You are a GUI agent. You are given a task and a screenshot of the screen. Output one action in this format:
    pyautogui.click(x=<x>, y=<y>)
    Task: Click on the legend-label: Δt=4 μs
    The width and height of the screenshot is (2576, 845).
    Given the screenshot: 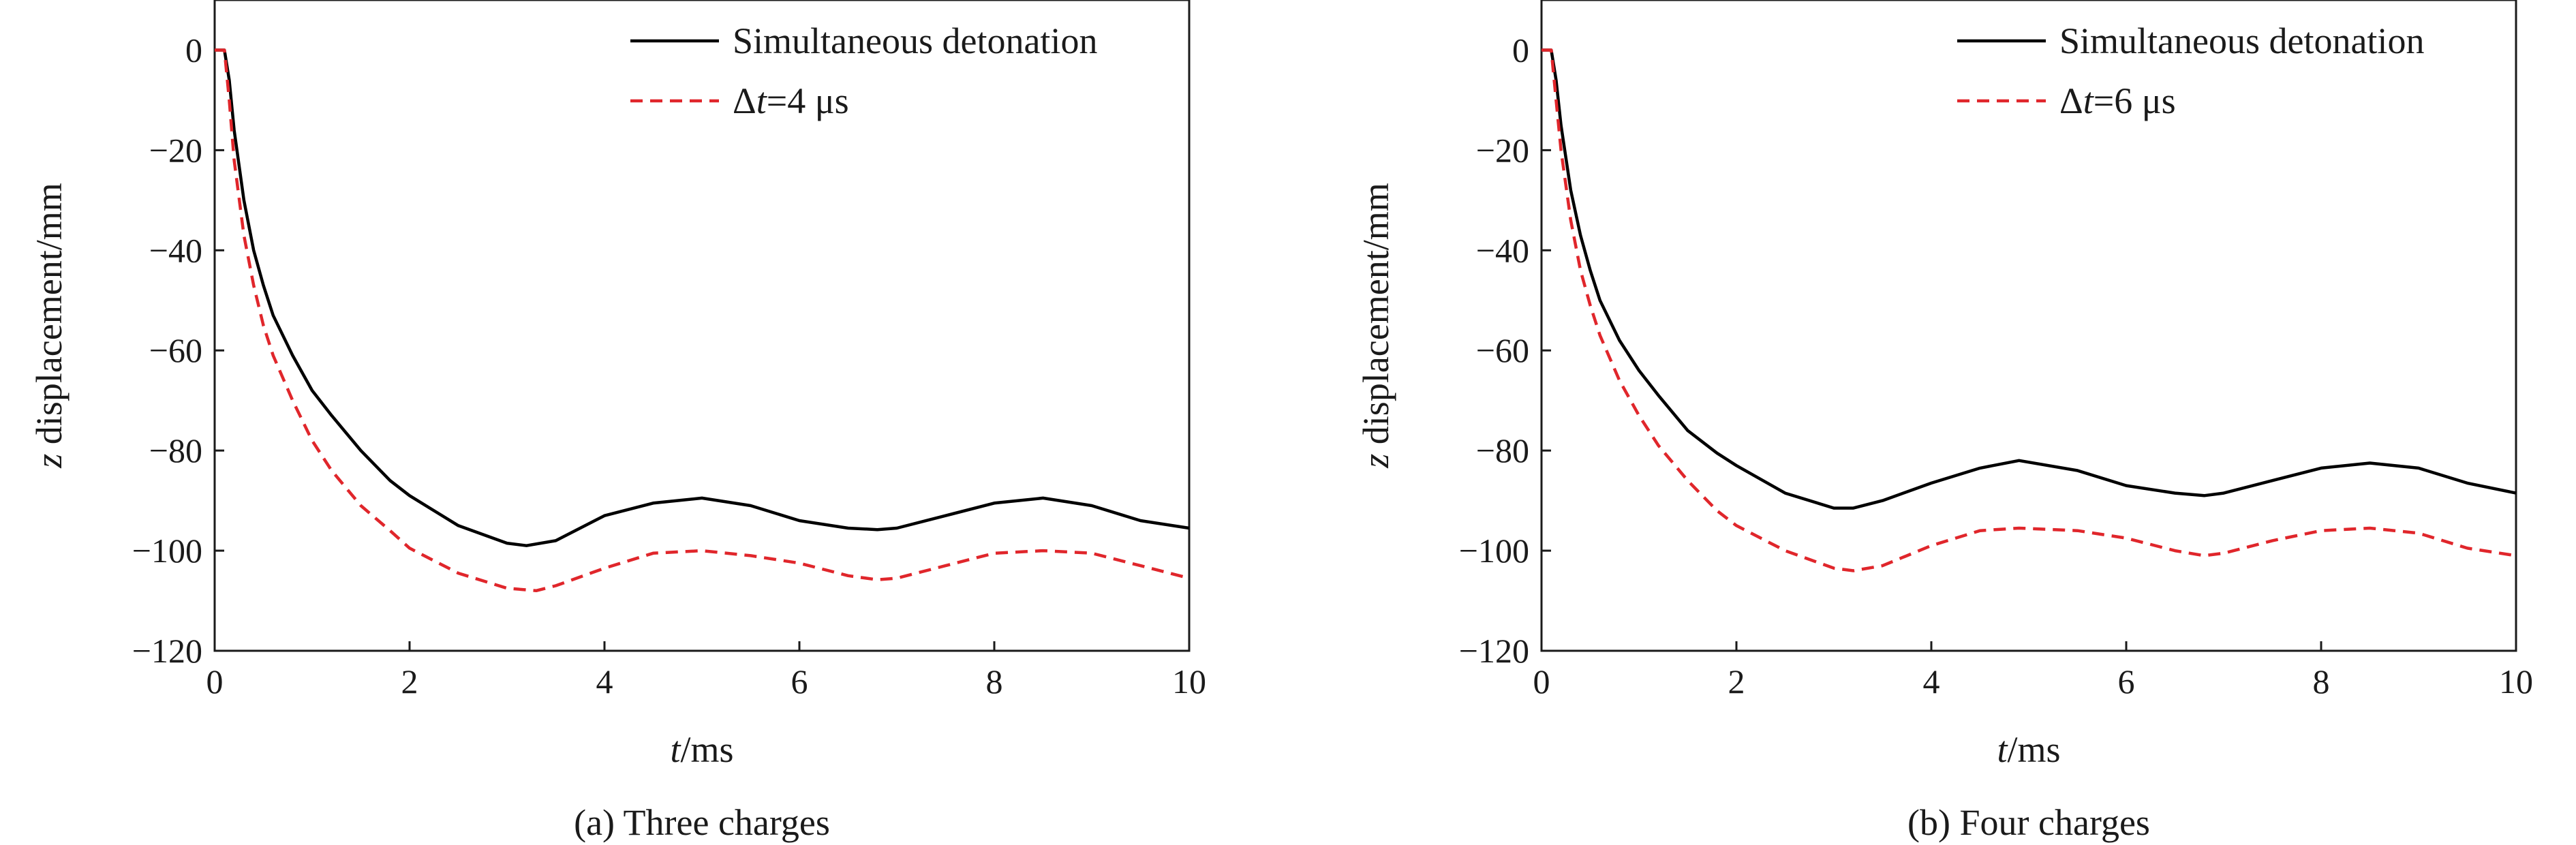 What is the action you would take?
    pyautogui.click(x=791, y=100)
    